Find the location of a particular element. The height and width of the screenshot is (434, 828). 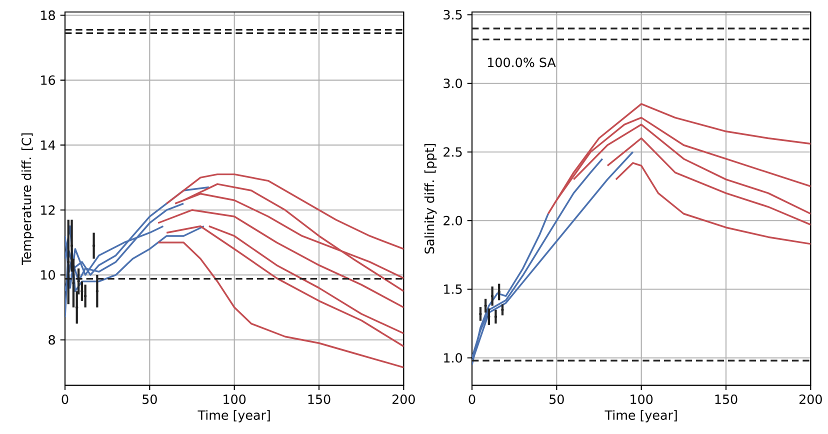

y-tick-label: 3.5 is located at coordinates (453, 15).